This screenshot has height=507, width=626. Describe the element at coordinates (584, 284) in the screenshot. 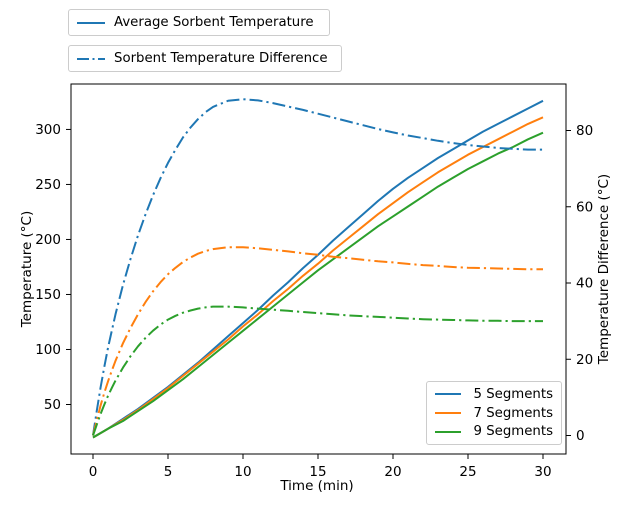

I see `y-tick-label-right: 40` at that location.